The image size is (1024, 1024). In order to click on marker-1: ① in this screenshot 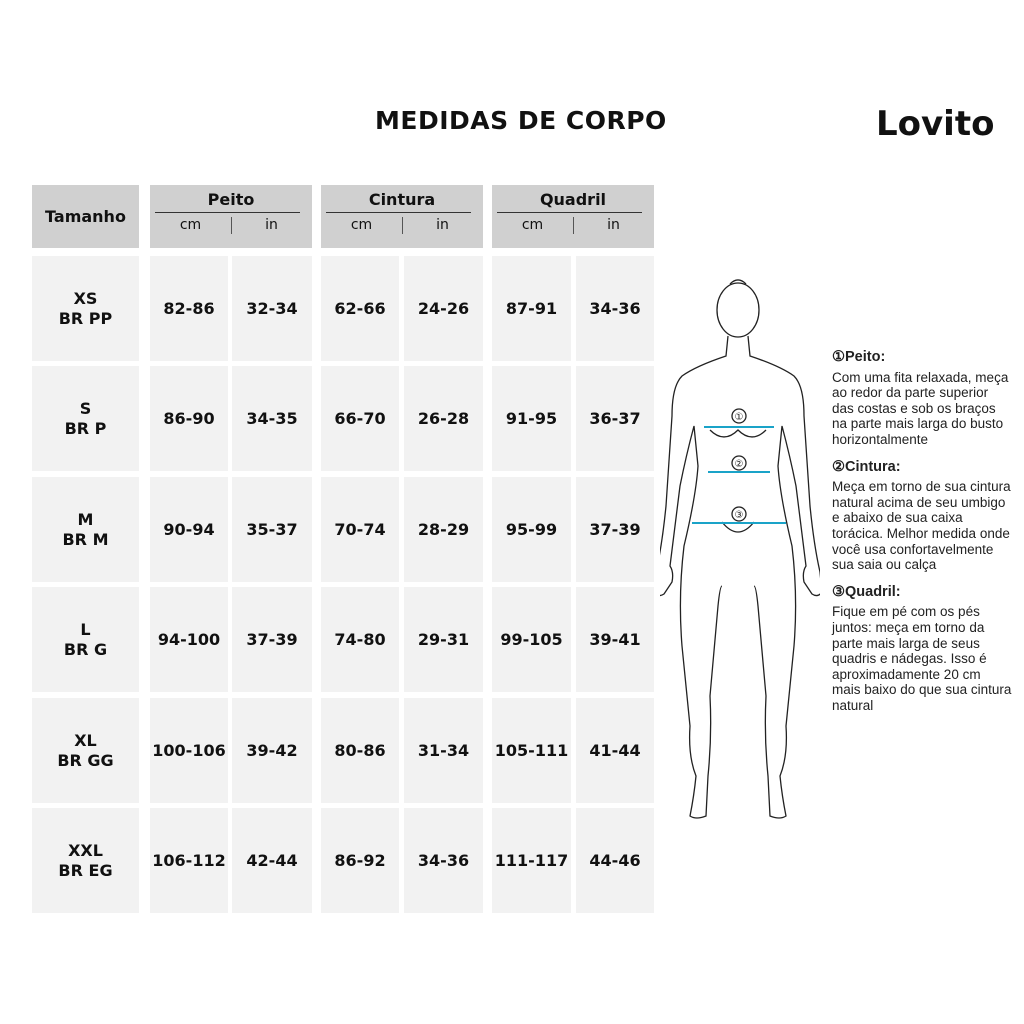, I will do `click(739, 417)`.